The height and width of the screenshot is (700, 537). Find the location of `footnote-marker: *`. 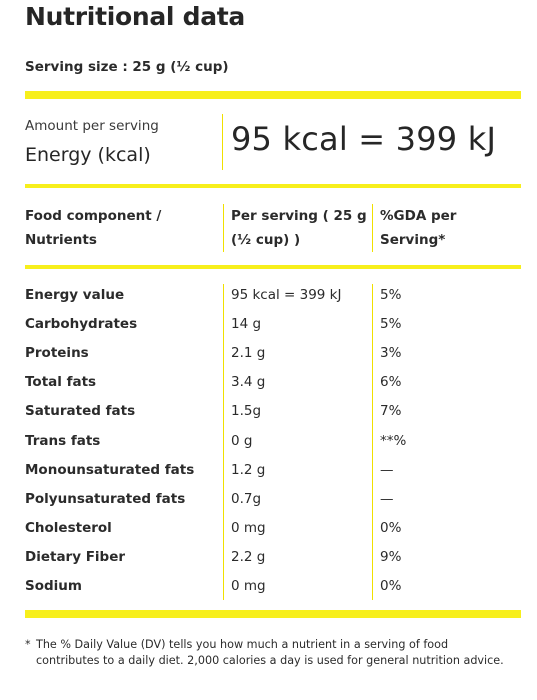

footnote-marker: * is located at coordinates (28, 644).